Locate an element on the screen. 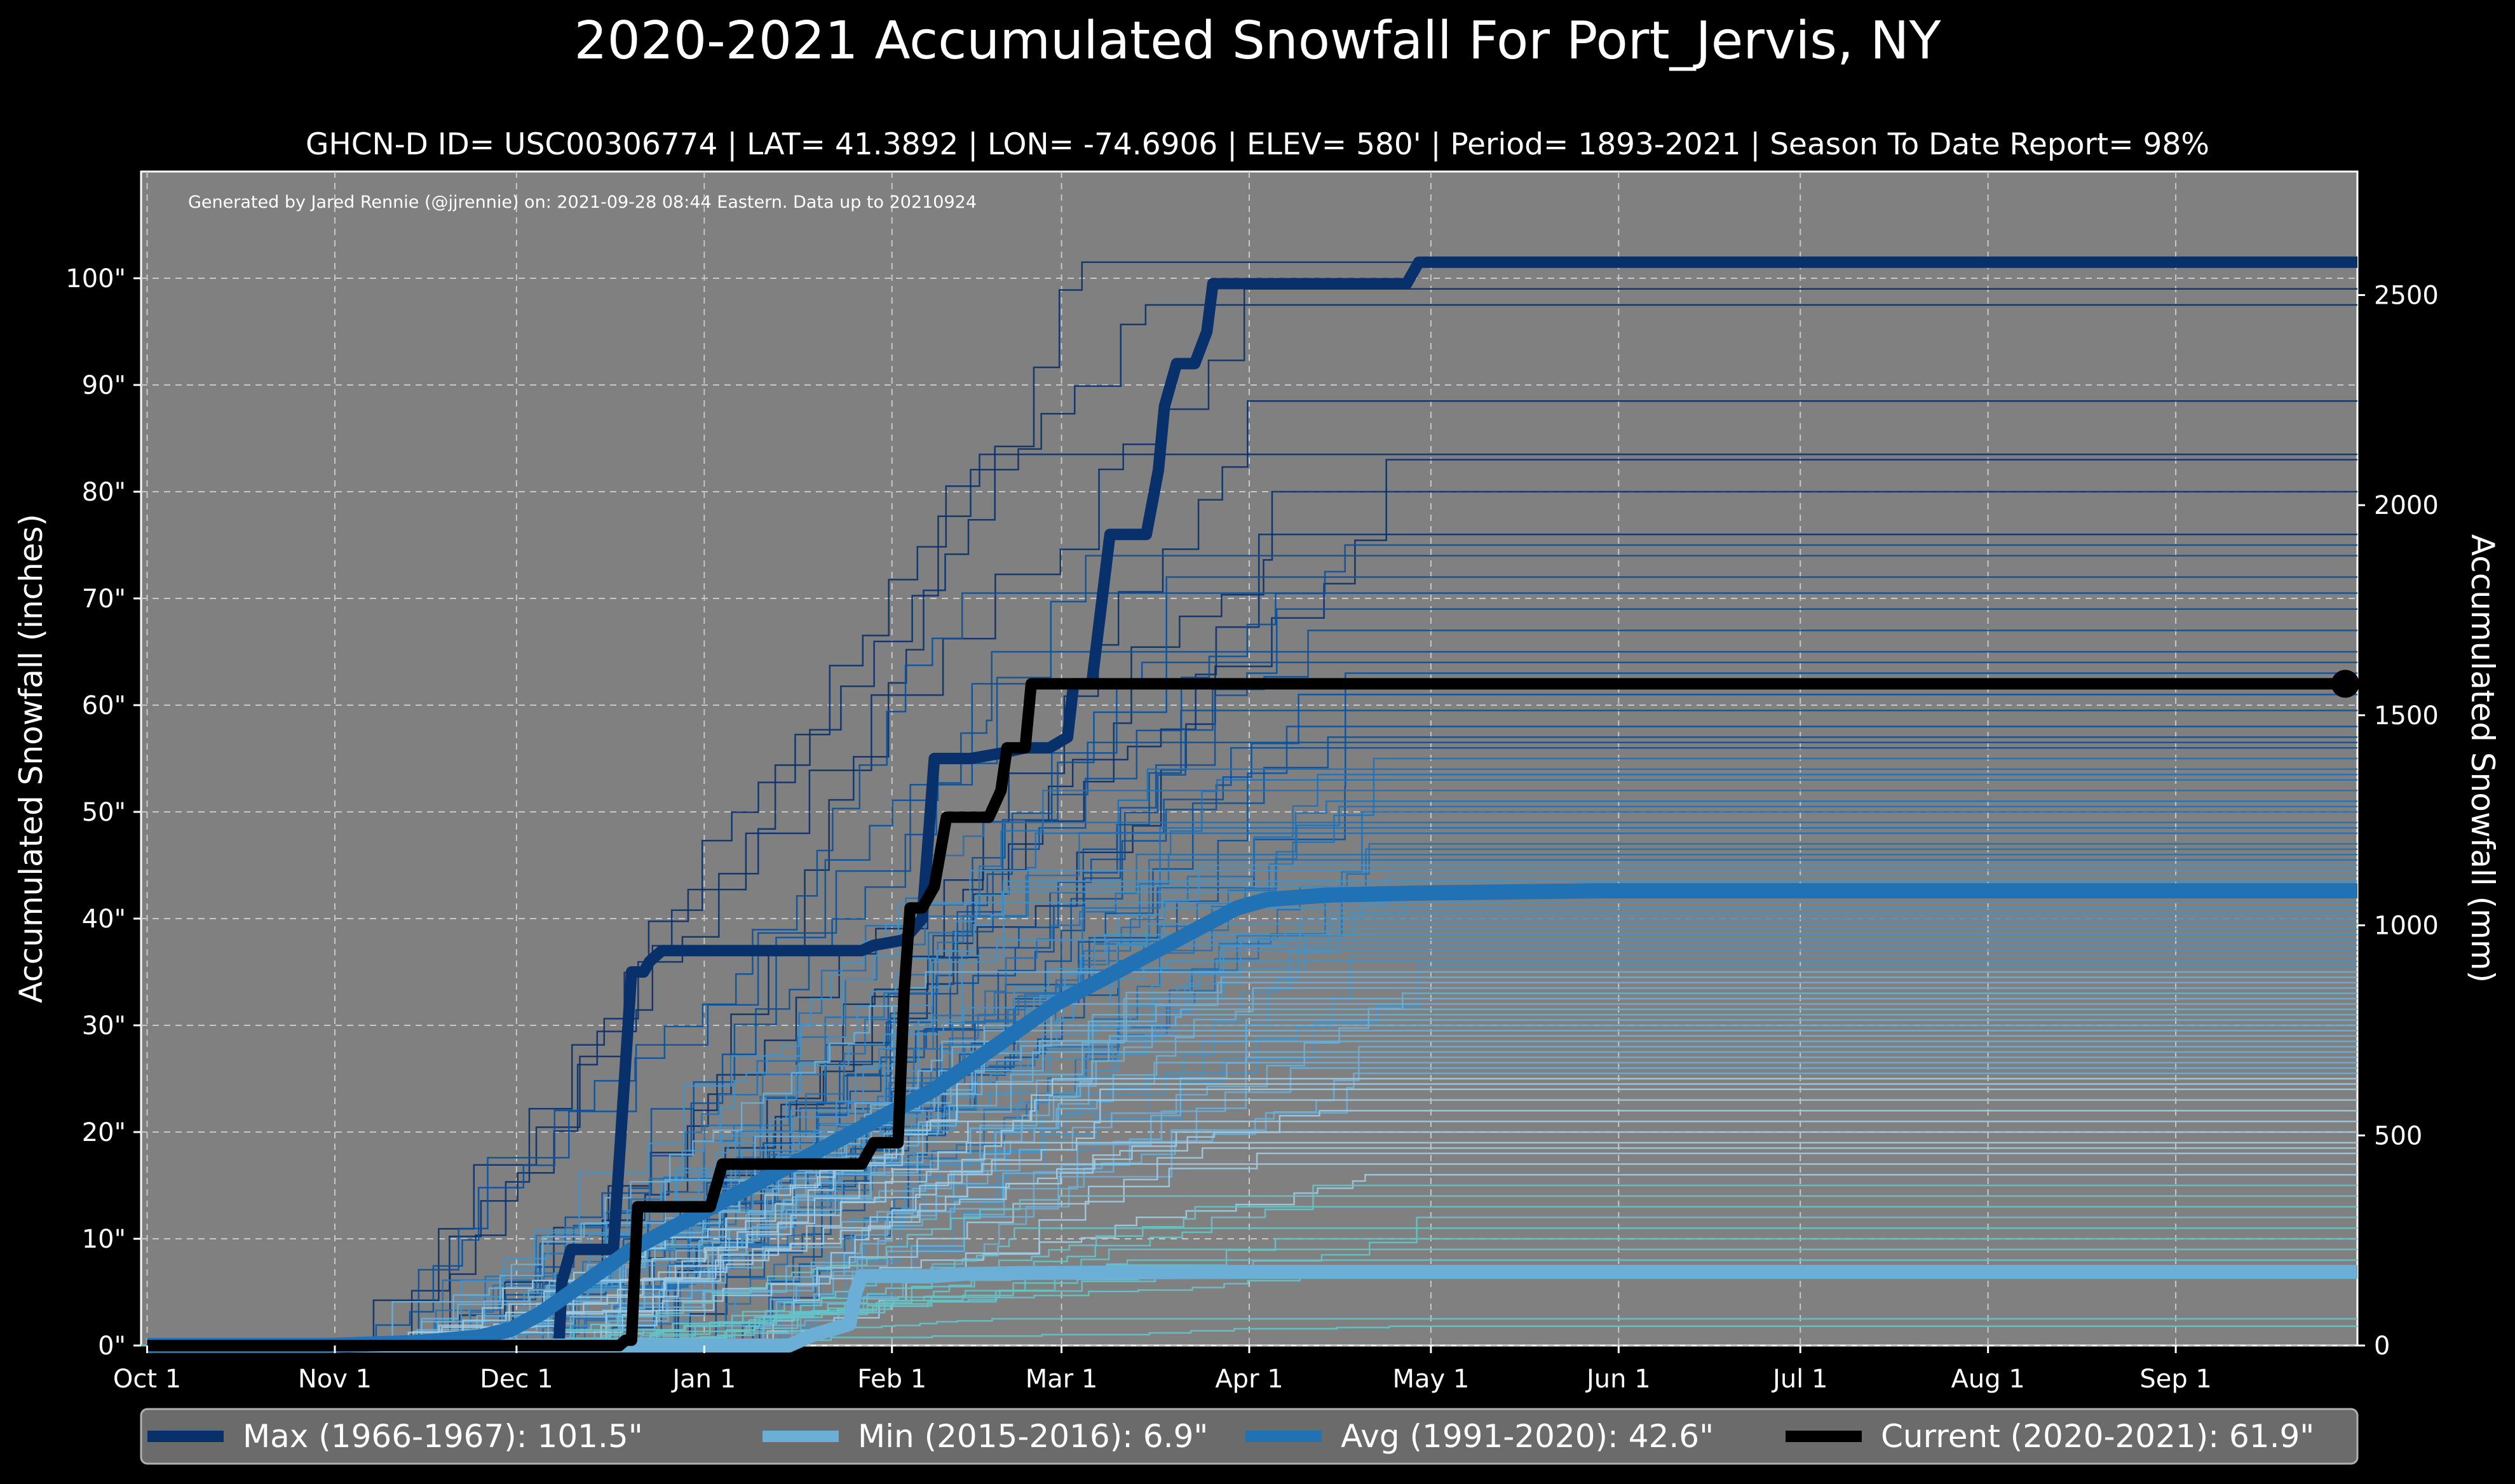  y-tick-label: 0" is located at coordinates (112, 1346).